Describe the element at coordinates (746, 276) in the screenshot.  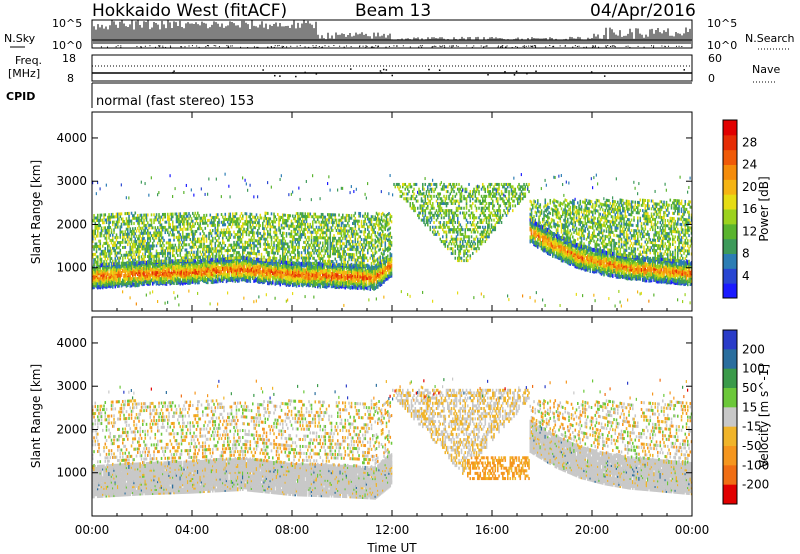
I see `colorbar-tick-label: 4` at that location.